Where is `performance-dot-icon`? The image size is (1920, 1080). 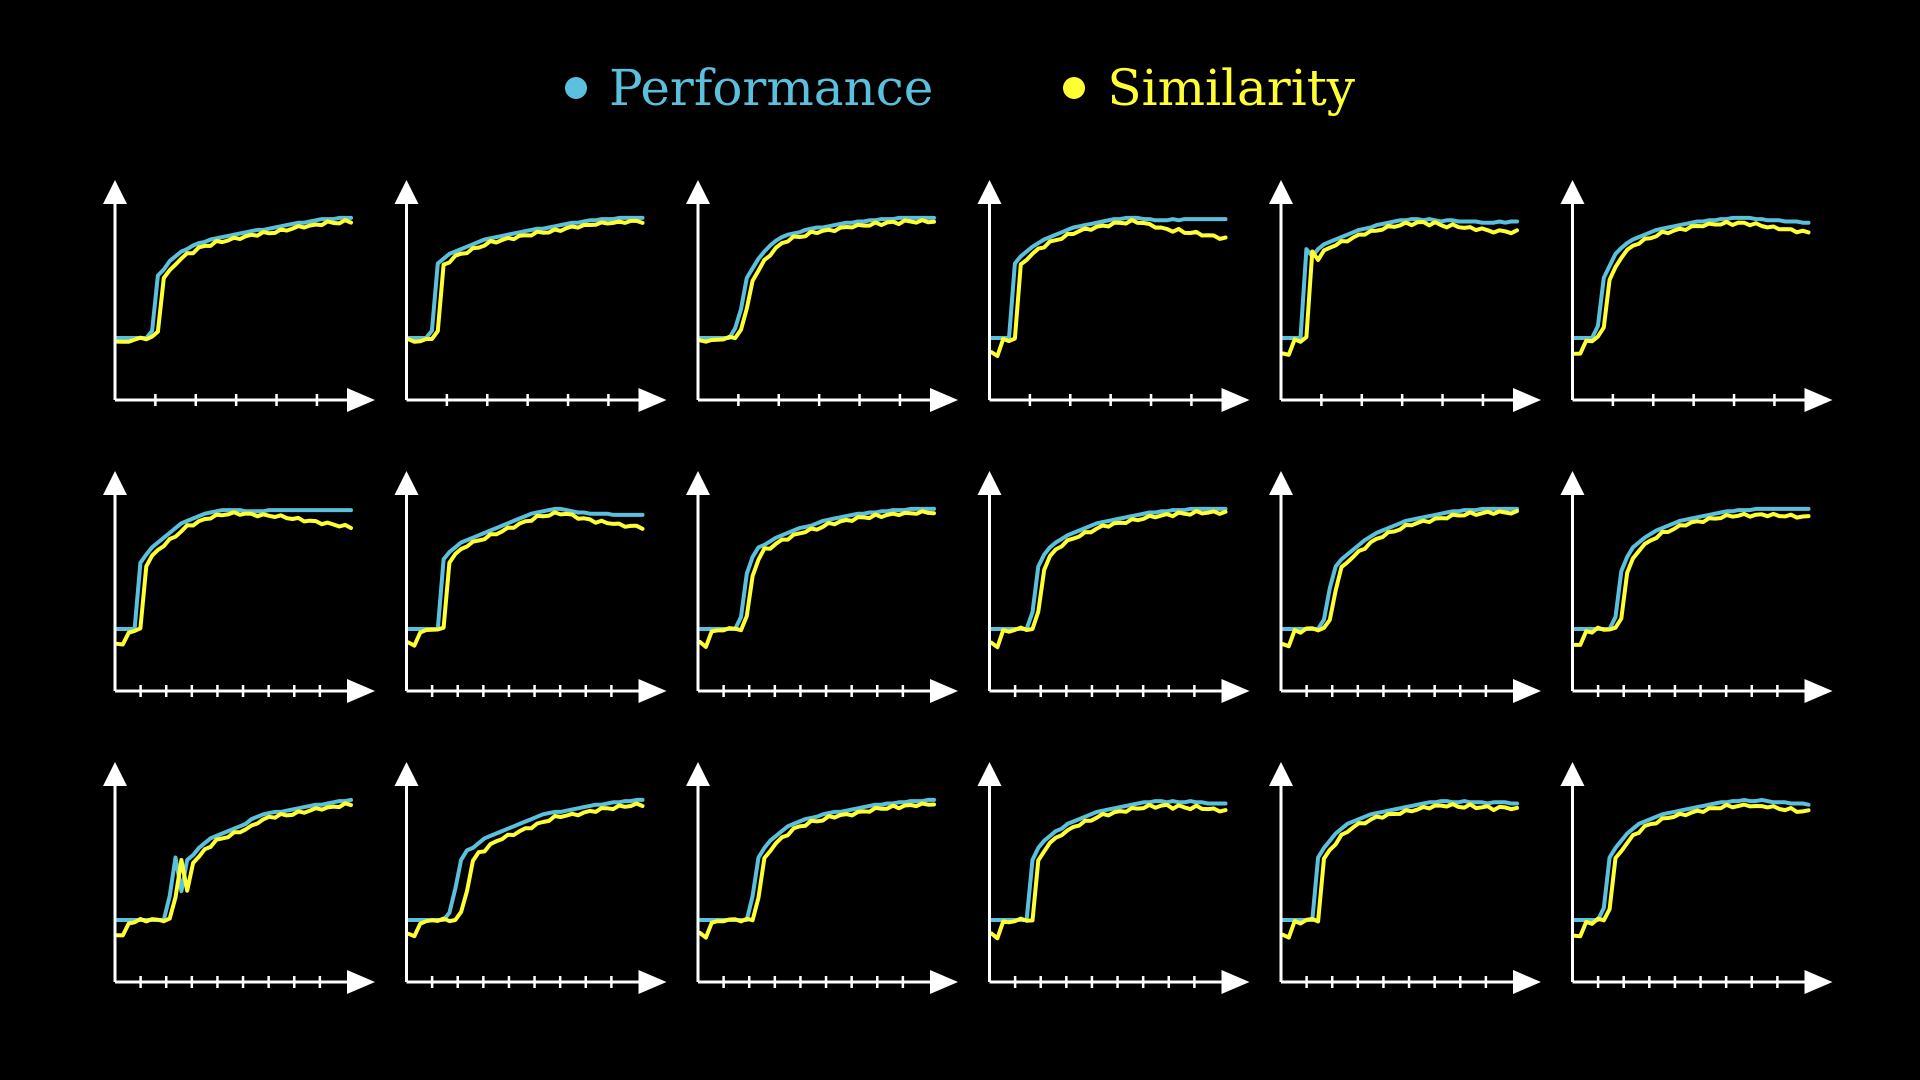
performance-dot-icon is located at coordinates (575, 88).